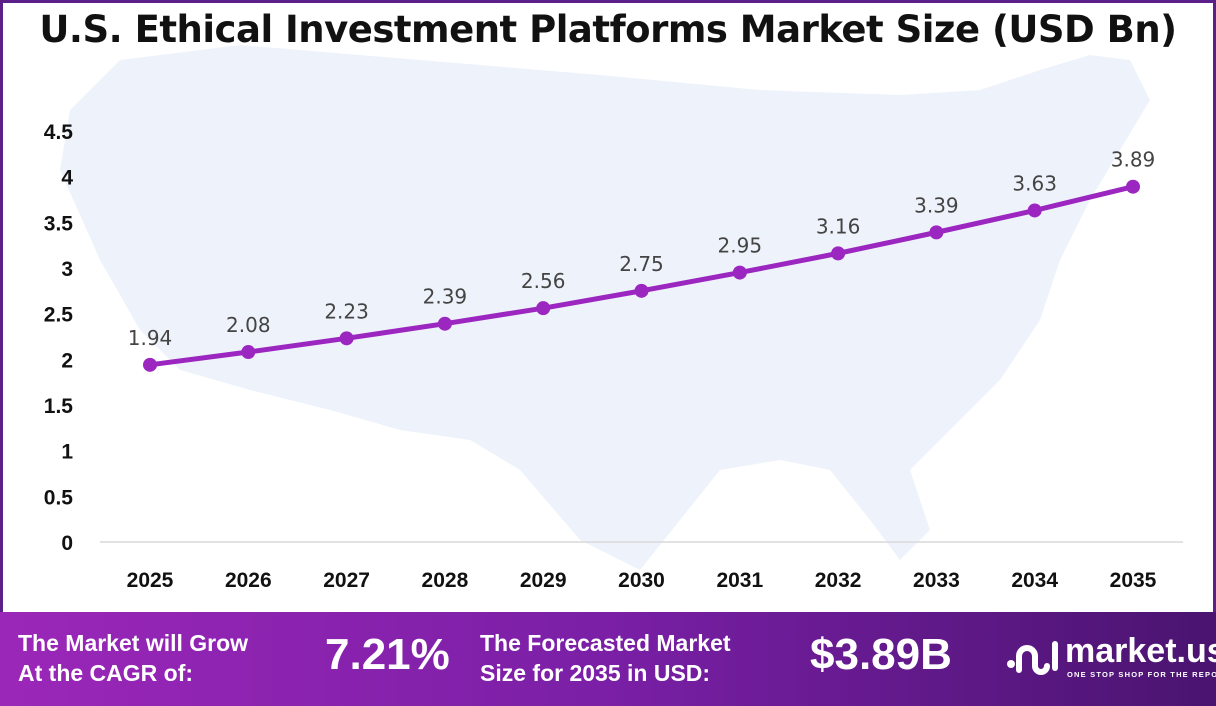 Image resolution: width=1216 pixels, height=706 pixels. Describe the element at coordinates (150, 338) in the screenshot. I see `data-label: 1.94` at that location.